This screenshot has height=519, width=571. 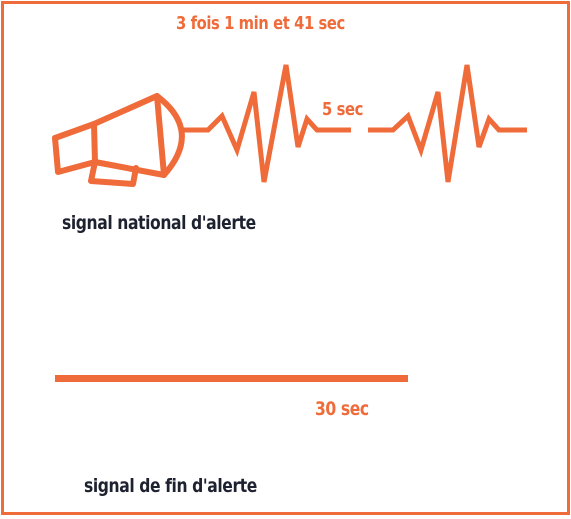 I want to click on end-alert-continuous-bar, so click(x=231, y=378).